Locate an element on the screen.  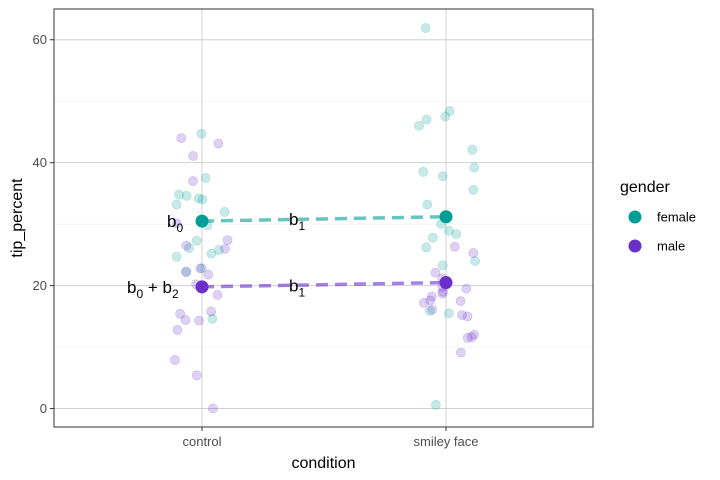
legend-key-male is located at coordinates (635, 246).